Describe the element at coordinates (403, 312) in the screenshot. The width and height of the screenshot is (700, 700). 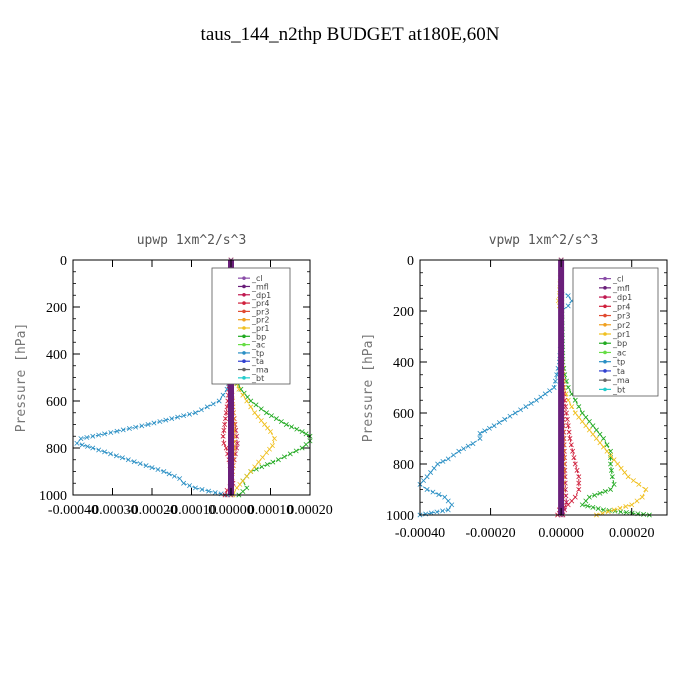
I see `y-tick-label: 200` at that location.